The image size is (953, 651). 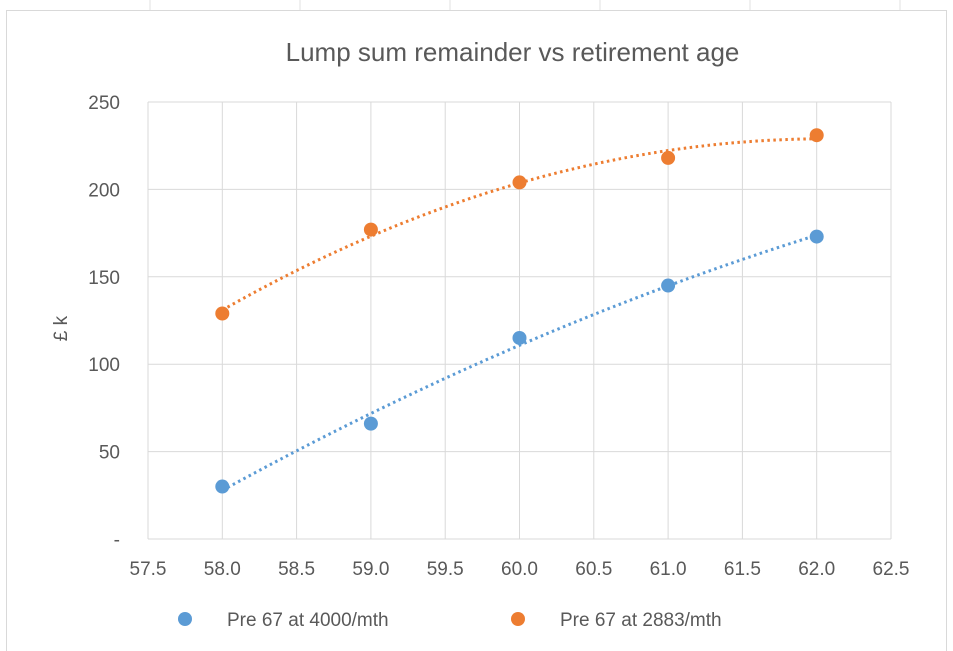 I want to click on x-tick-label: 61.5, so click(x=742, y=569).